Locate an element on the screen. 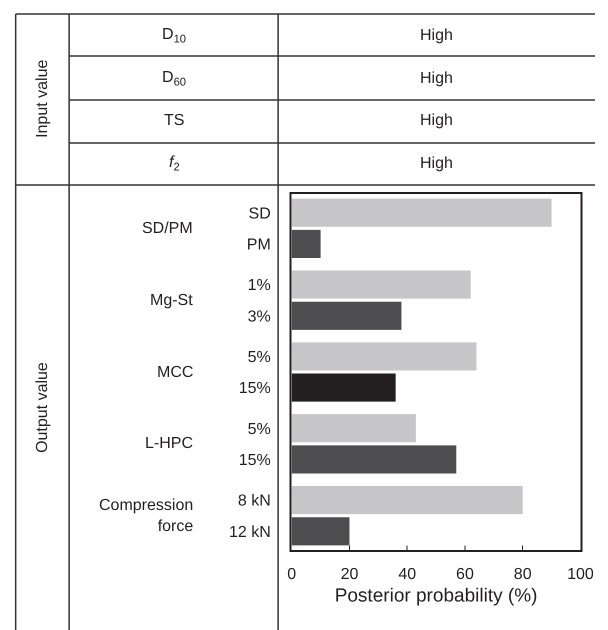 This screenshot has height=630, width=608. y-tick-label: 12 kN is located at coordinates (249, 532).